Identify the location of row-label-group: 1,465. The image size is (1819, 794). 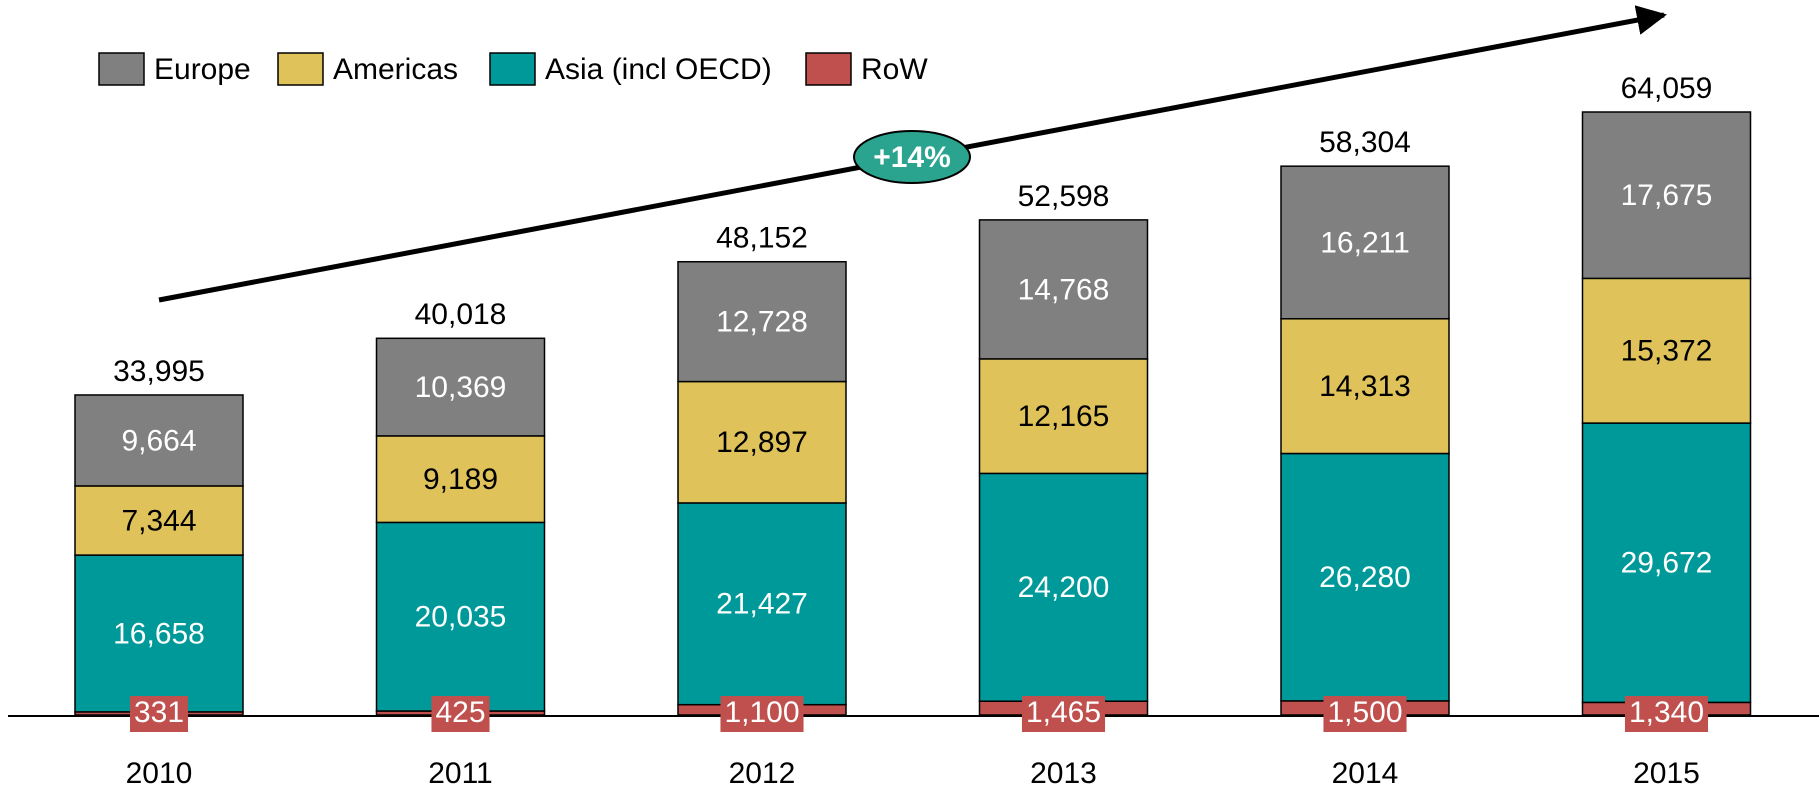
(1063, 714).